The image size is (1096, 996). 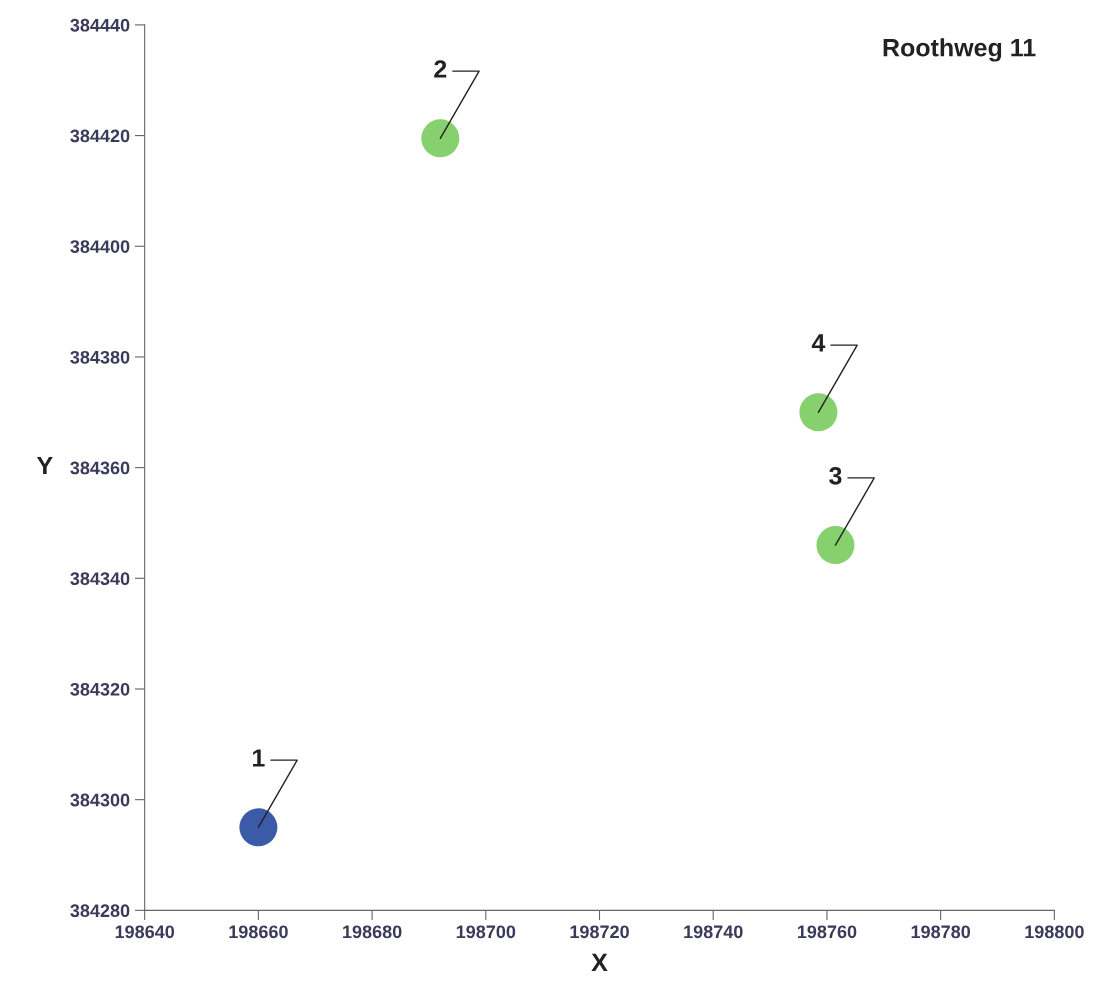 What do you see at coordinates (258, 932) in the screenshot?
I see `x-tick-label: 198660` at bounding box center [258, 932].